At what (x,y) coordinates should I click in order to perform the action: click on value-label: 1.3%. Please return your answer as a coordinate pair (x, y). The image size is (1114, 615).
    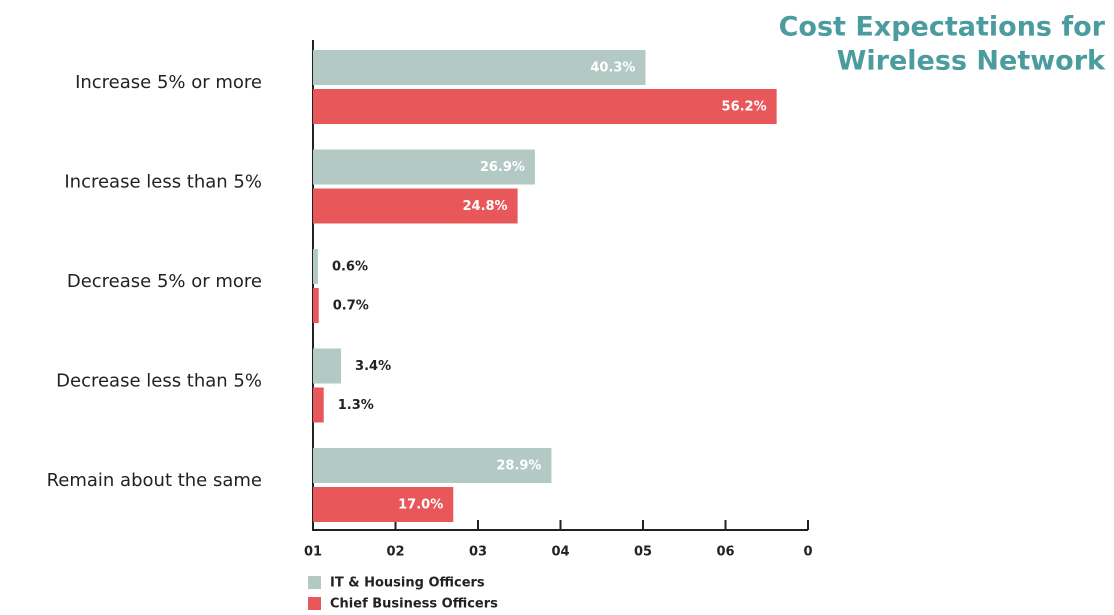
    Looking at the image, I should click on (356, 405).